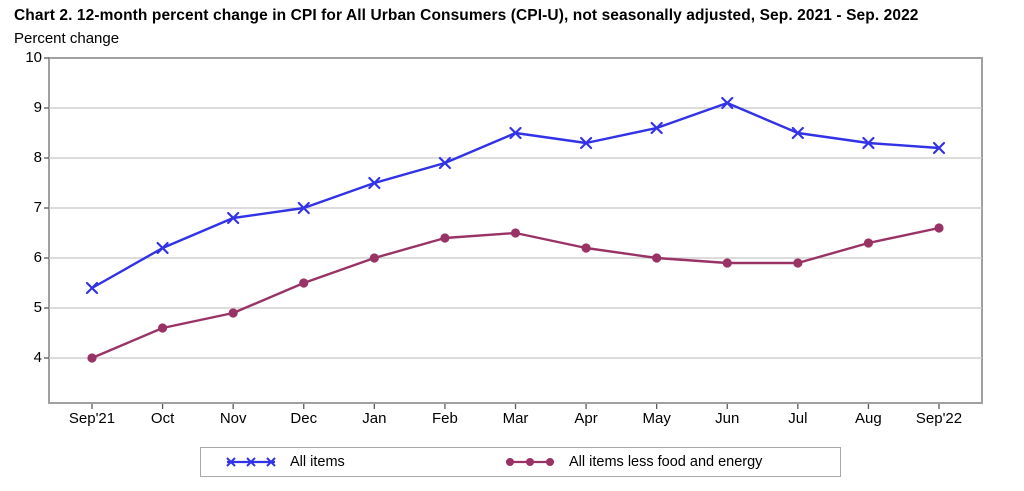 This screenshot has height=491, width=1024. Describe the element at coordinates (304, 418) in the screenshot. I see `x-tick-label: Dec` at that location.